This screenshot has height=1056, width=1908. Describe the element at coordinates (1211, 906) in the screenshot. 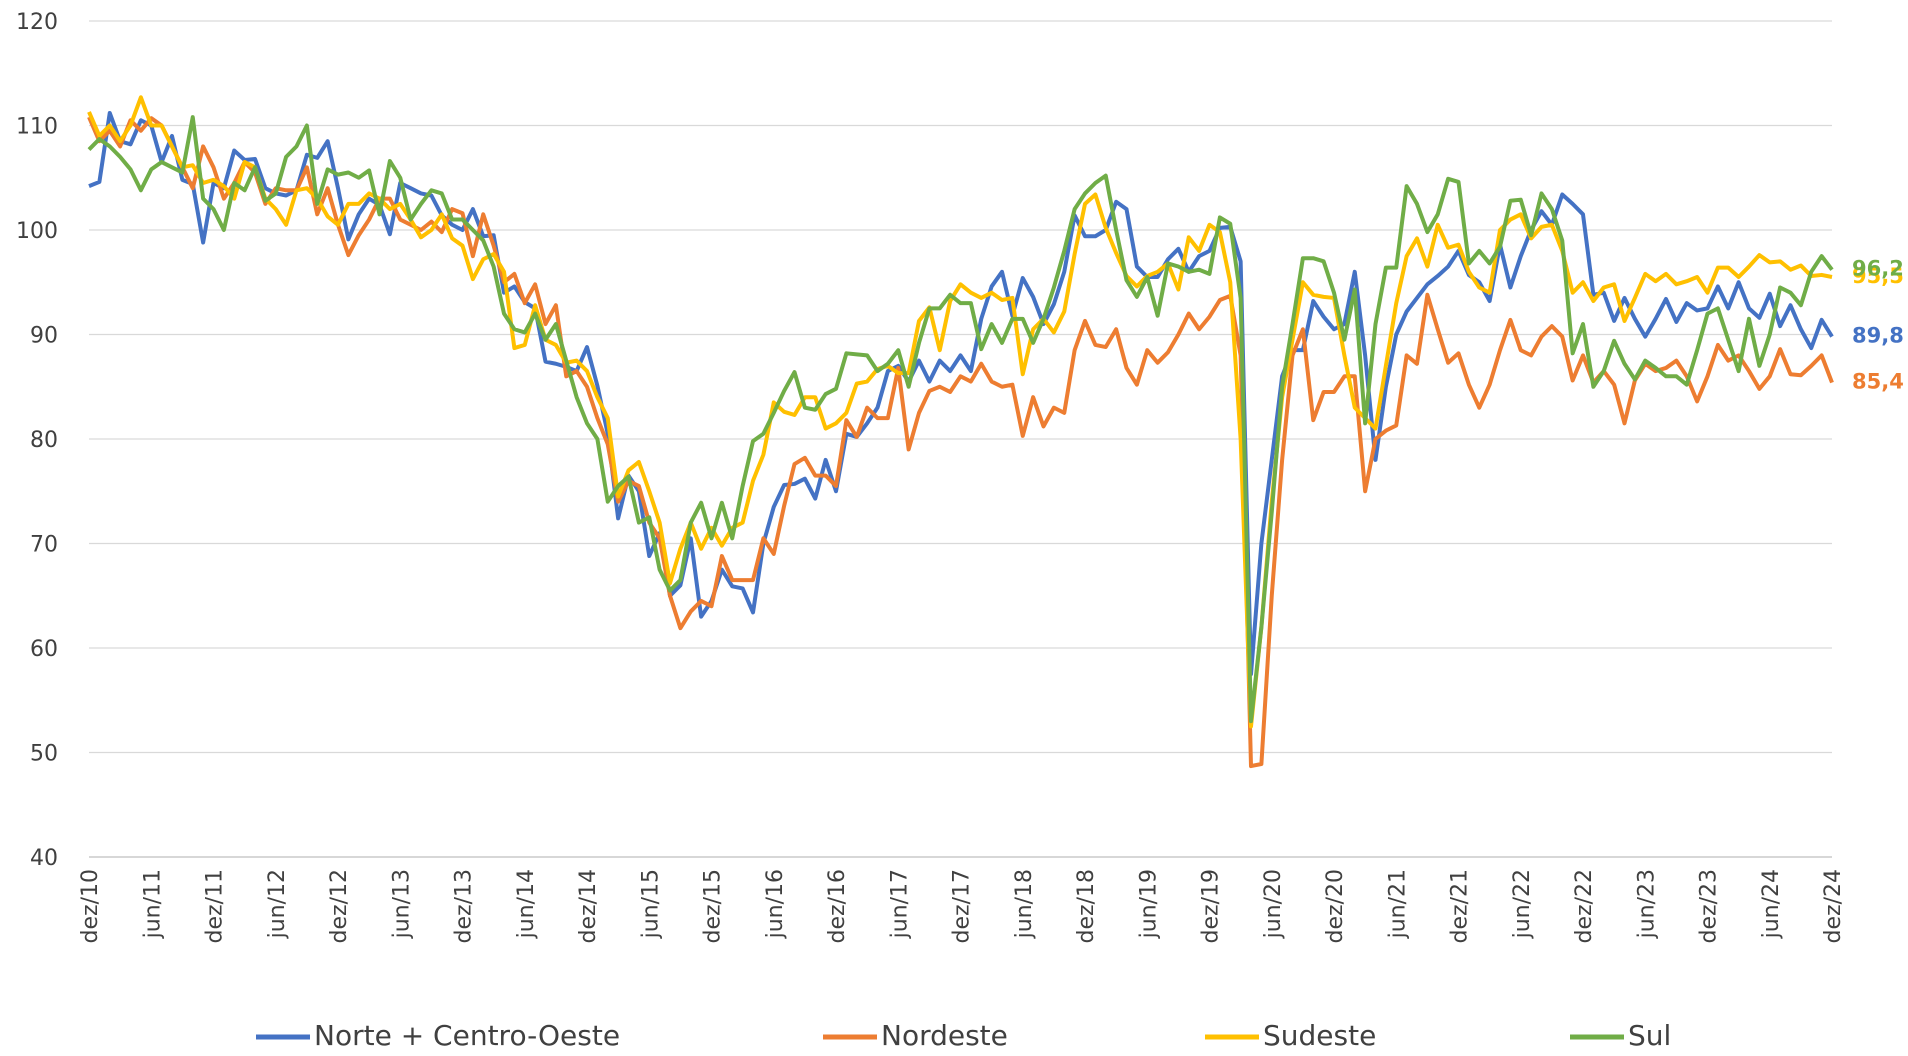

I see `x-tick-label: dez/19` at that location.